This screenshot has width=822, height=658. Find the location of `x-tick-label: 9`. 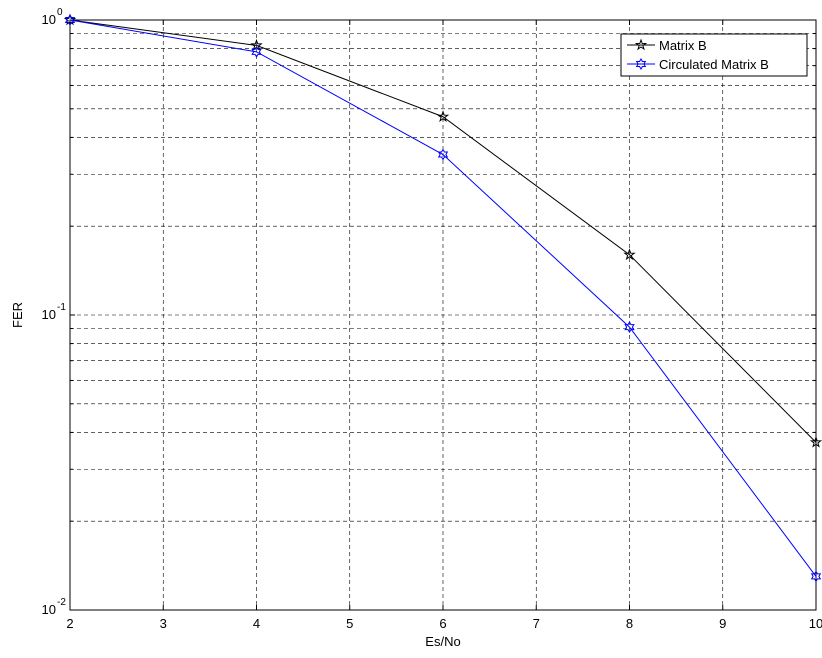

x-tick-label: 9 is located at coordinates (722, 623).